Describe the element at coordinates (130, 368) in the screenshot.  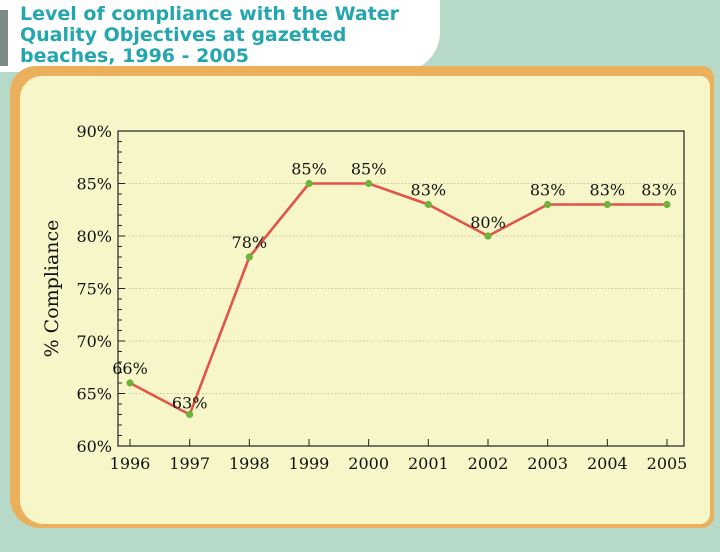
I see `data-label: 66%` at that location.